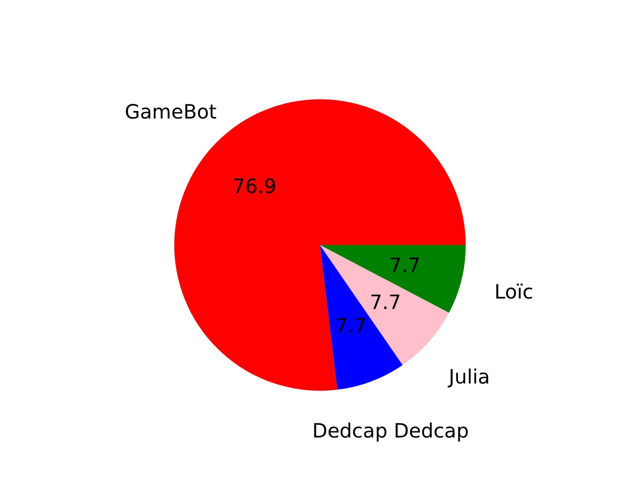 The height and width of the screenshot is (480, 640). Describe the element at coordinates (468, 376) in the screenshot. I see `slice-label: Julia` at that location.